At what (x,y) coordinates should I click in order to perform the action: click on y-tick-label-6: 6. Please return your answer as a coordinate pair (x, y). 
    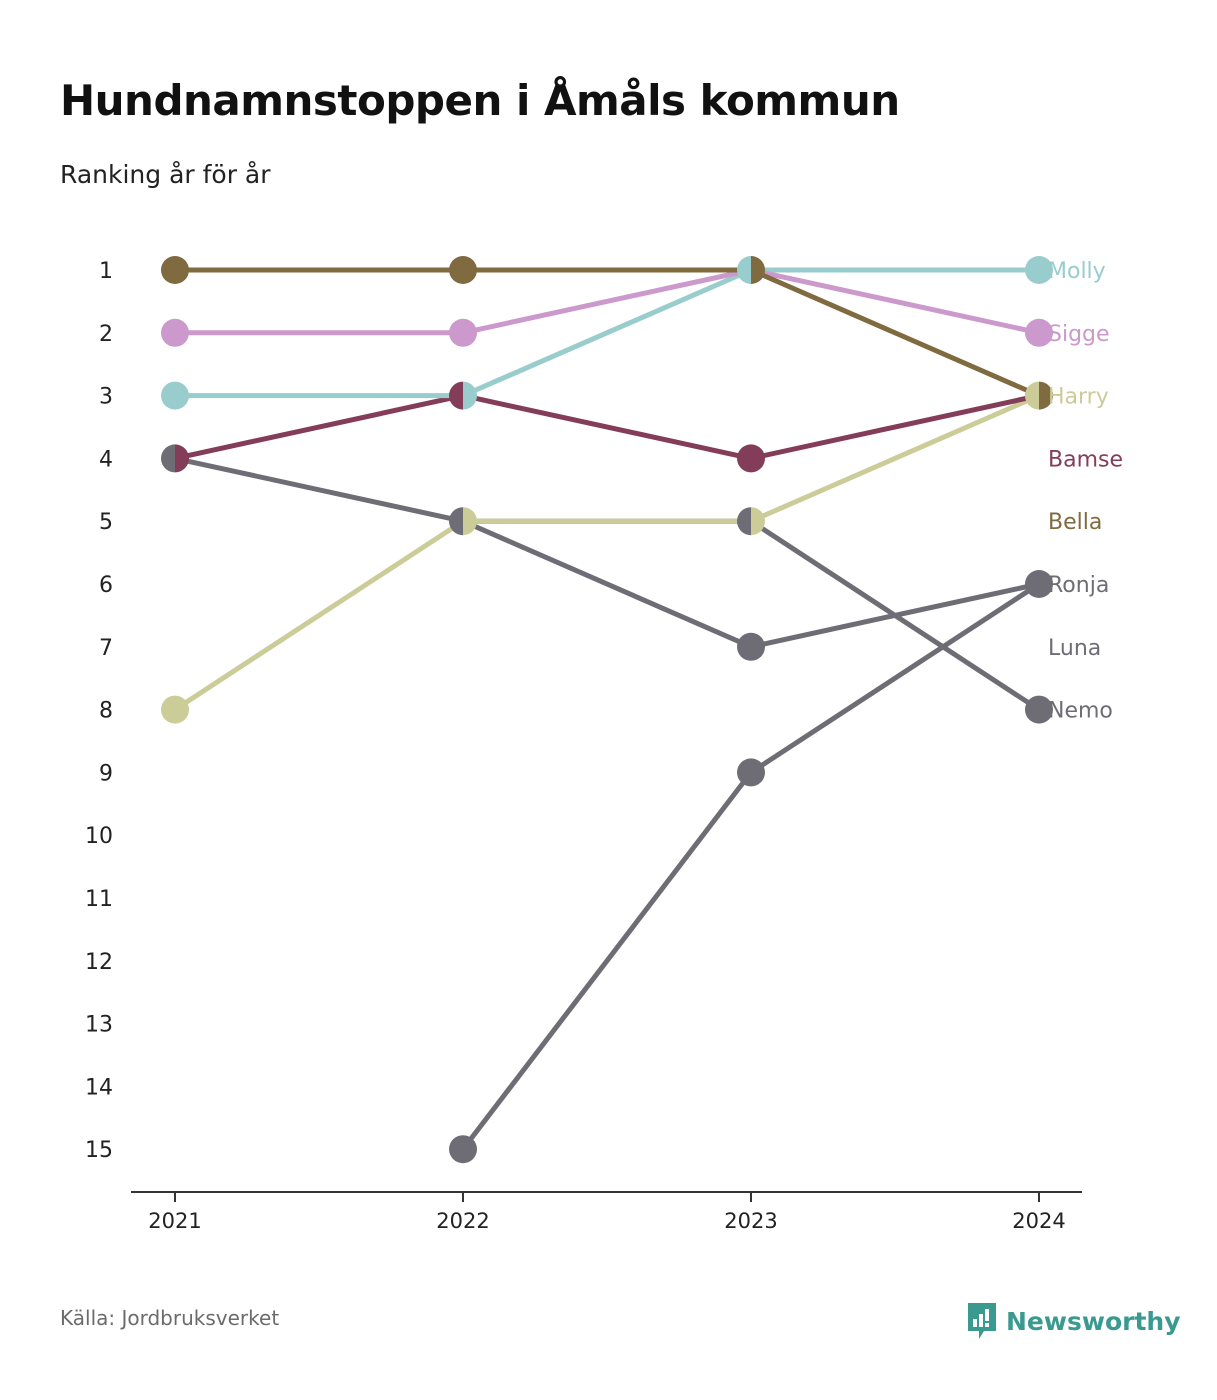
    Looking at the image, I should click on (106, 585).